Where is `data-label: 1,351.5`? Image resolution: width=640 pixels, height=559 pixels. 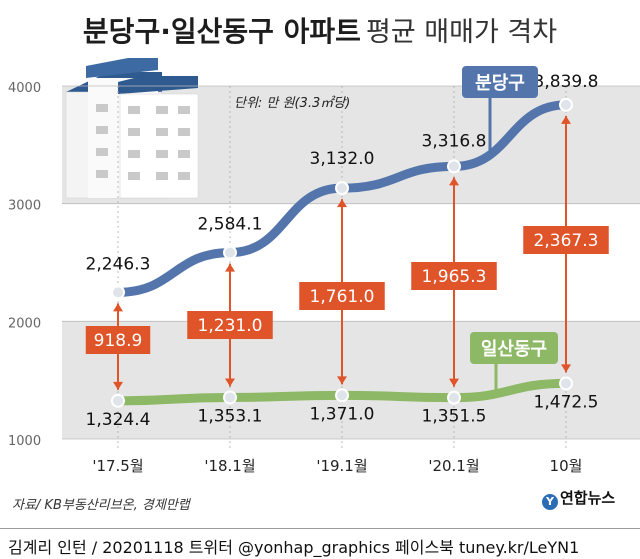 data-label: 1,351.5 is located at coordinates (454, 417).